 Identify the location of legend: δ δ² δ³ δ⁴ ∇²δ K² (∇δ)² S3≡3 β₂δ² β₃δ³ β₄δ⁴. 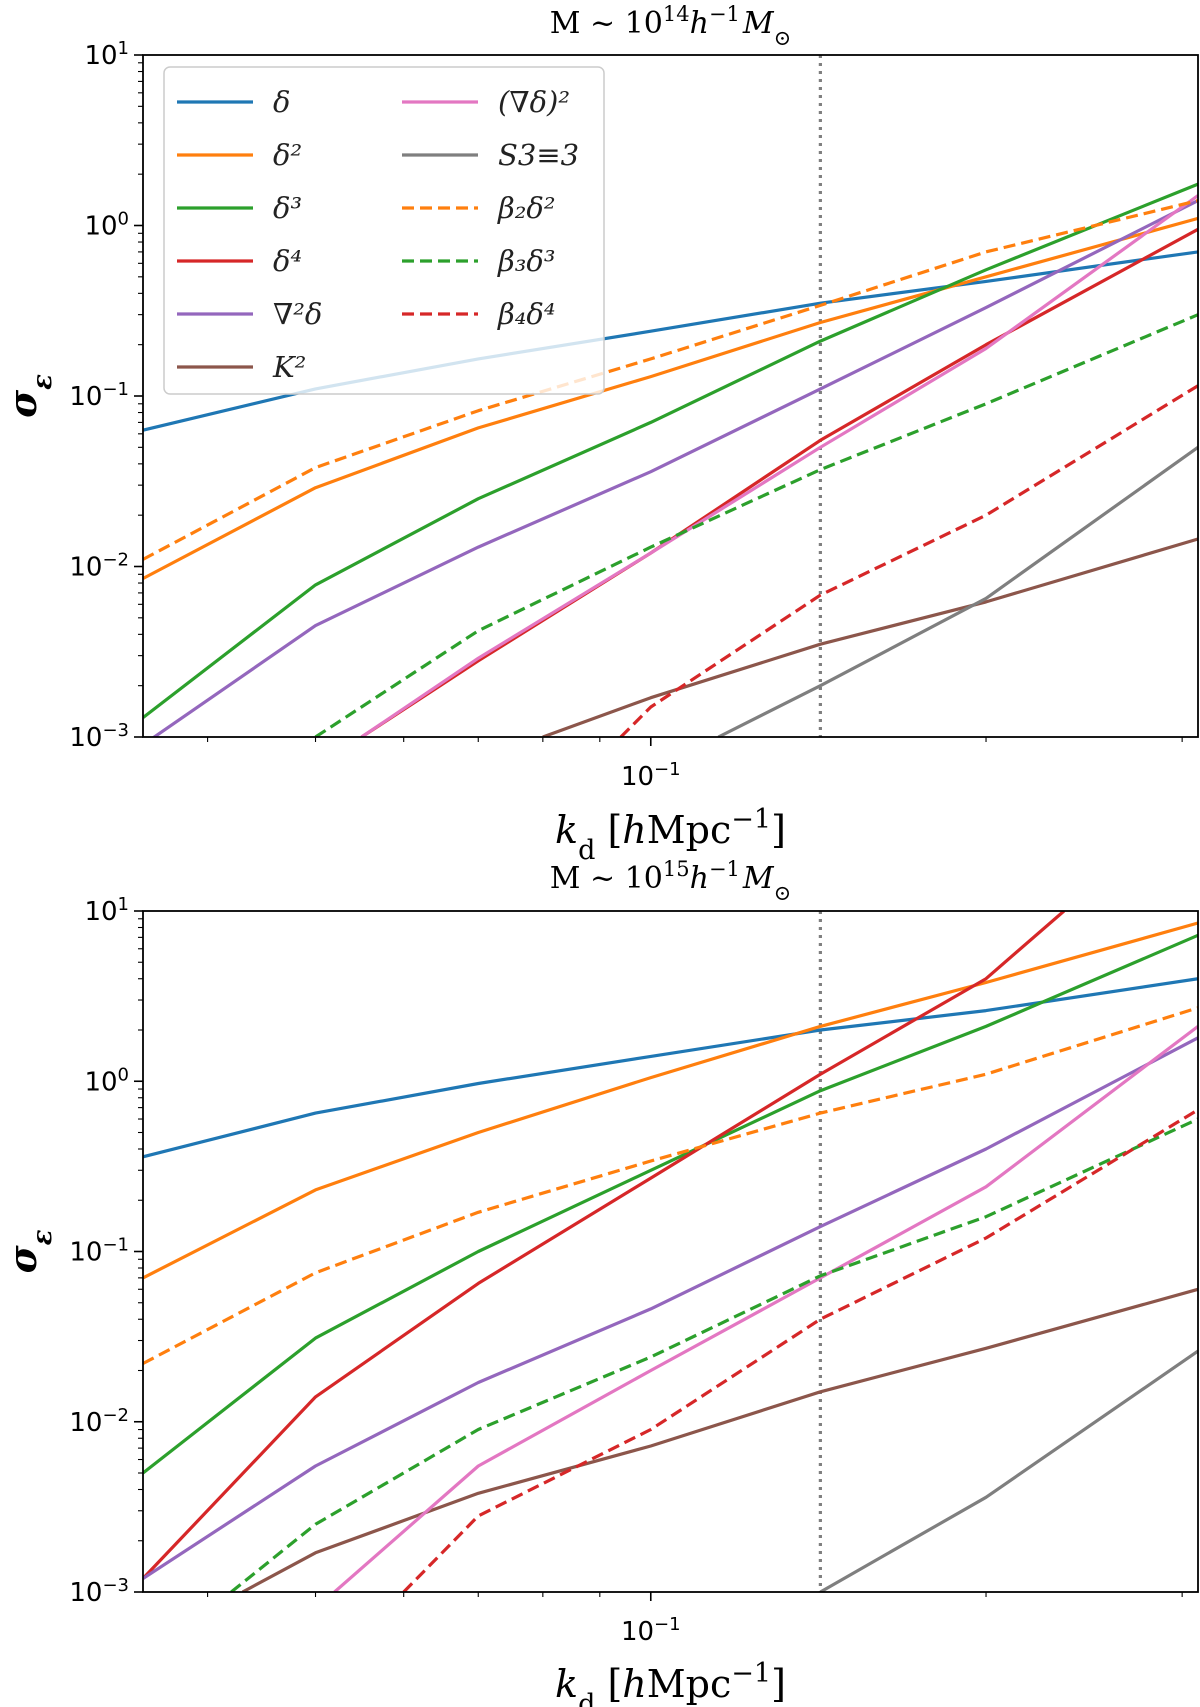
(384, 230).